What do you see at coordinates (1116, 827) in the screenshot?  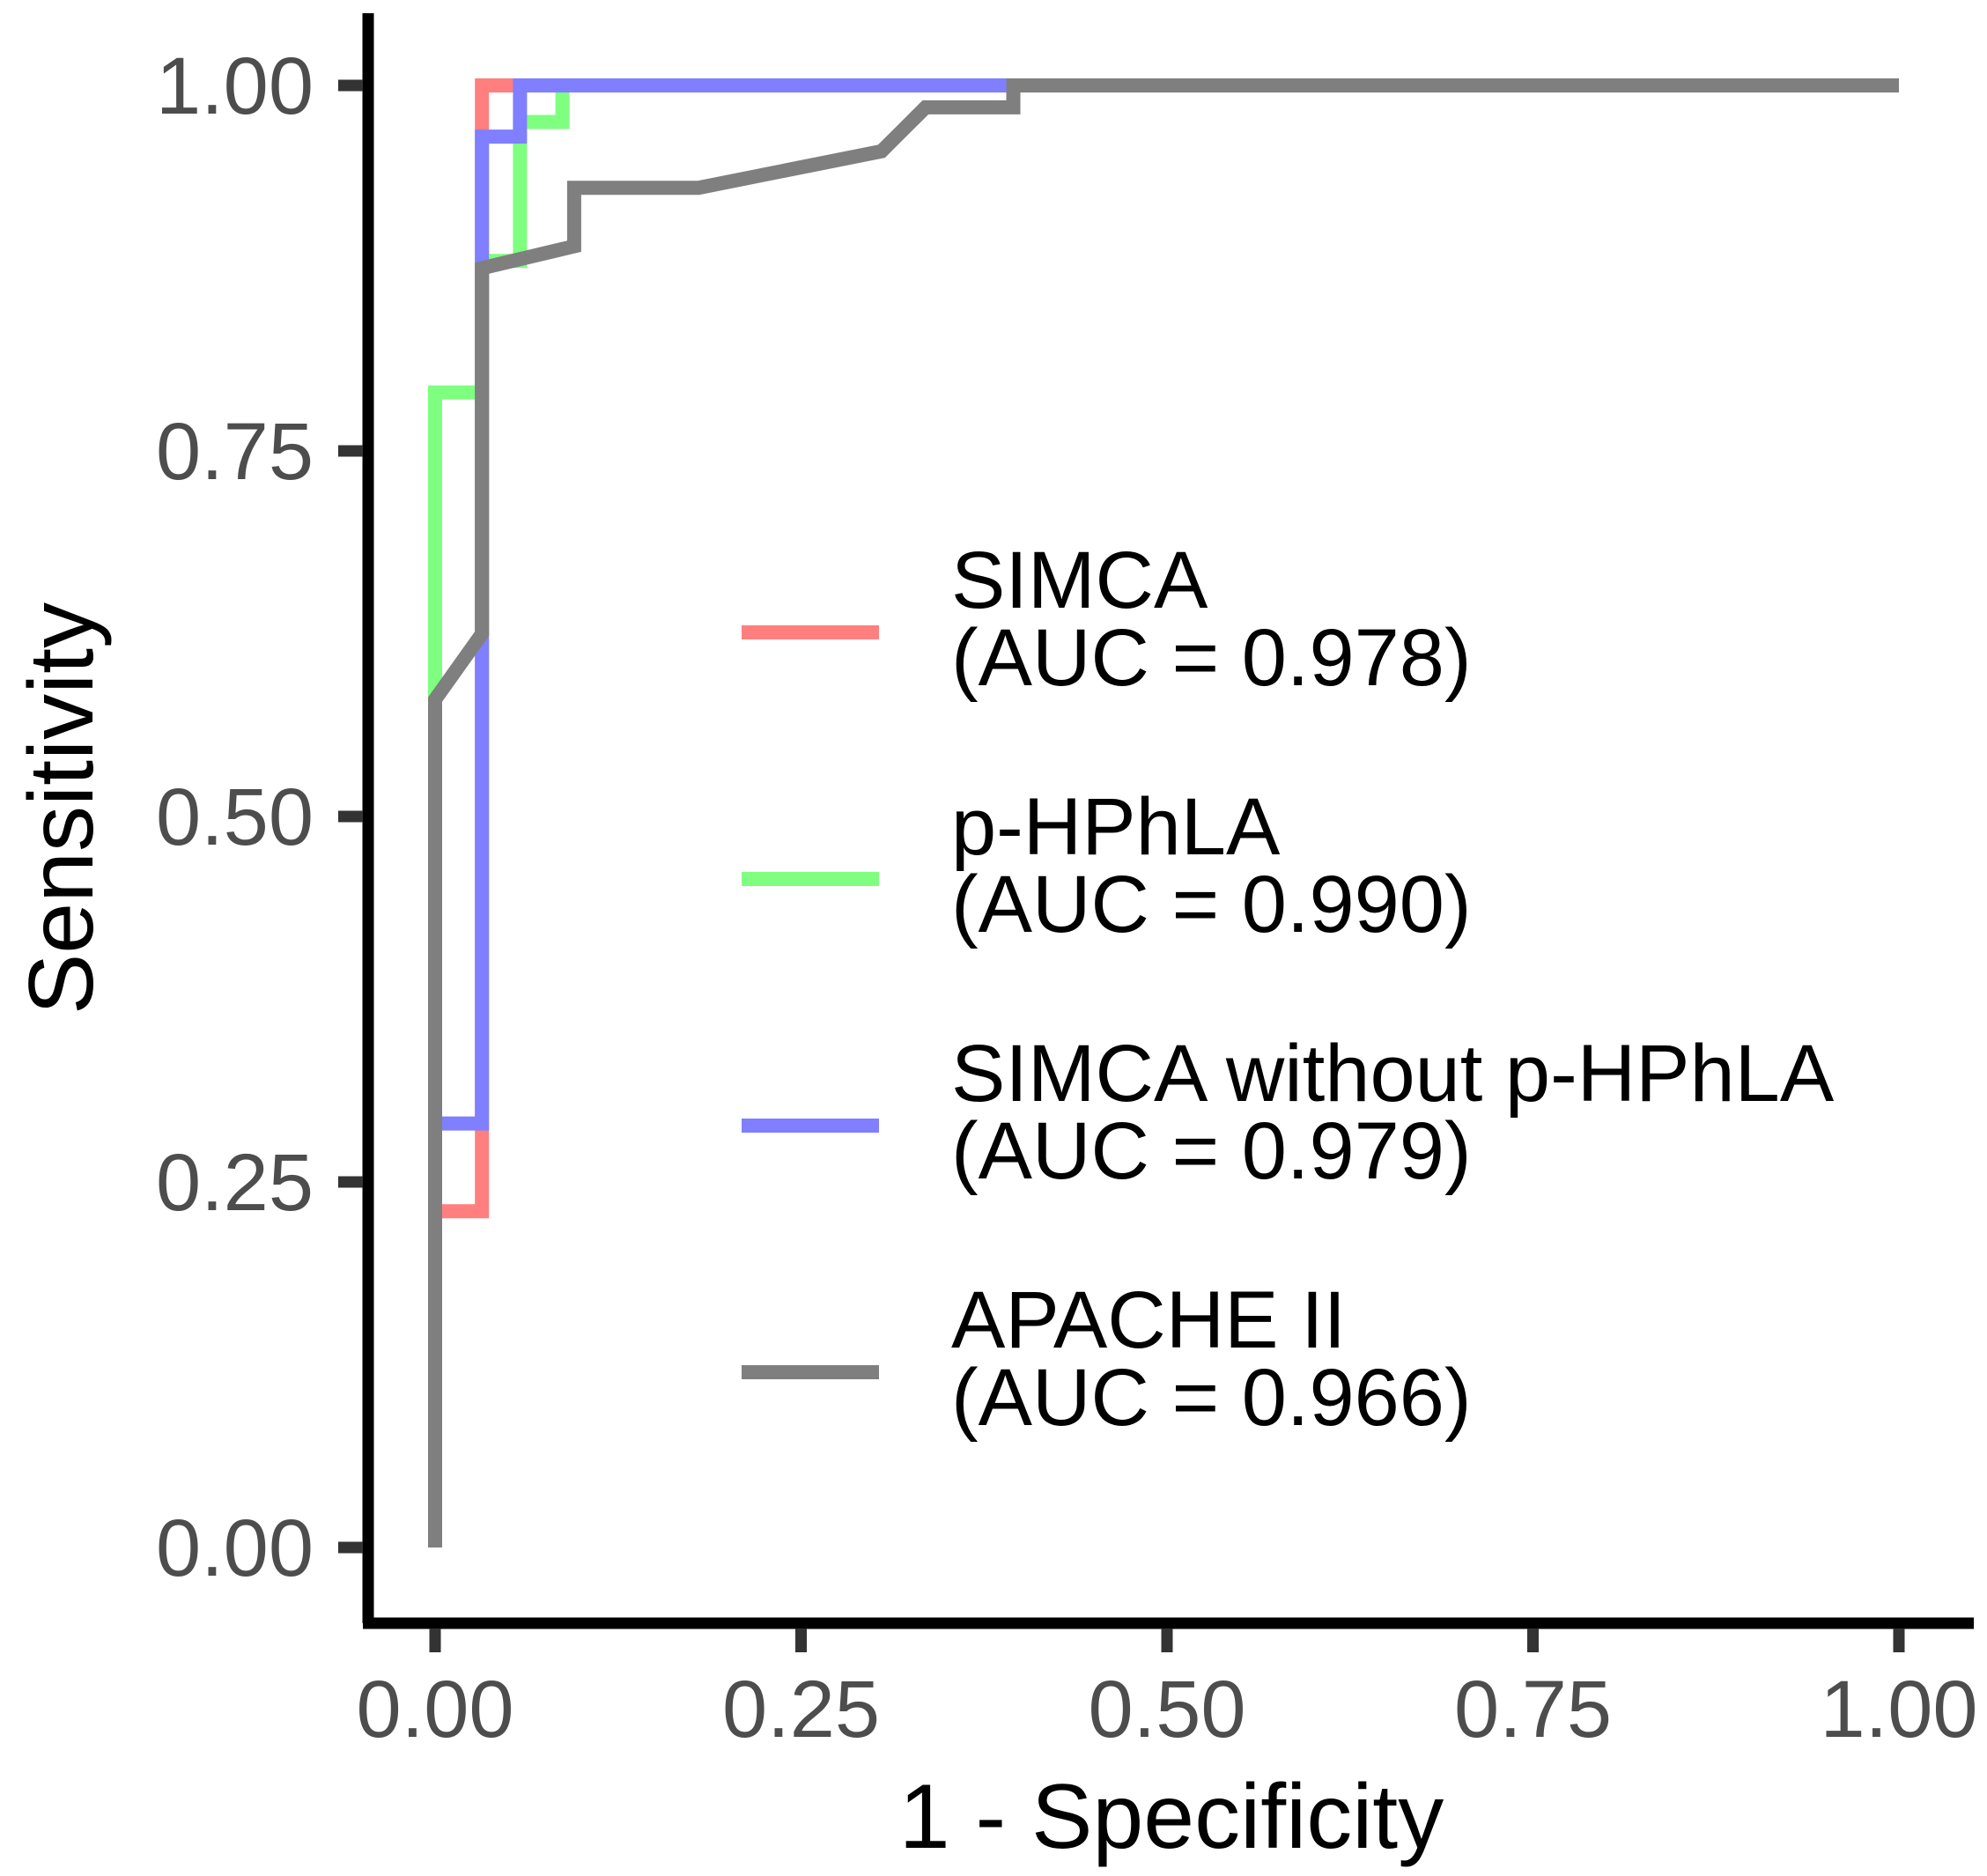 I see `legend-label-2: p-HPhLA` at bounding box center [1116, 827].